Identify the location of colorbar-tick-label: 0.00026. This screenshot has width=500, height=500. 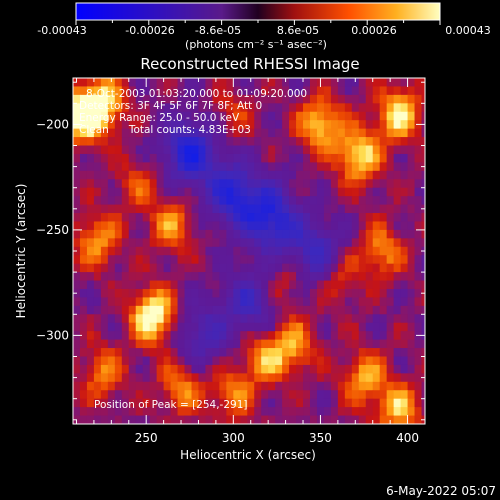
(374, 30).